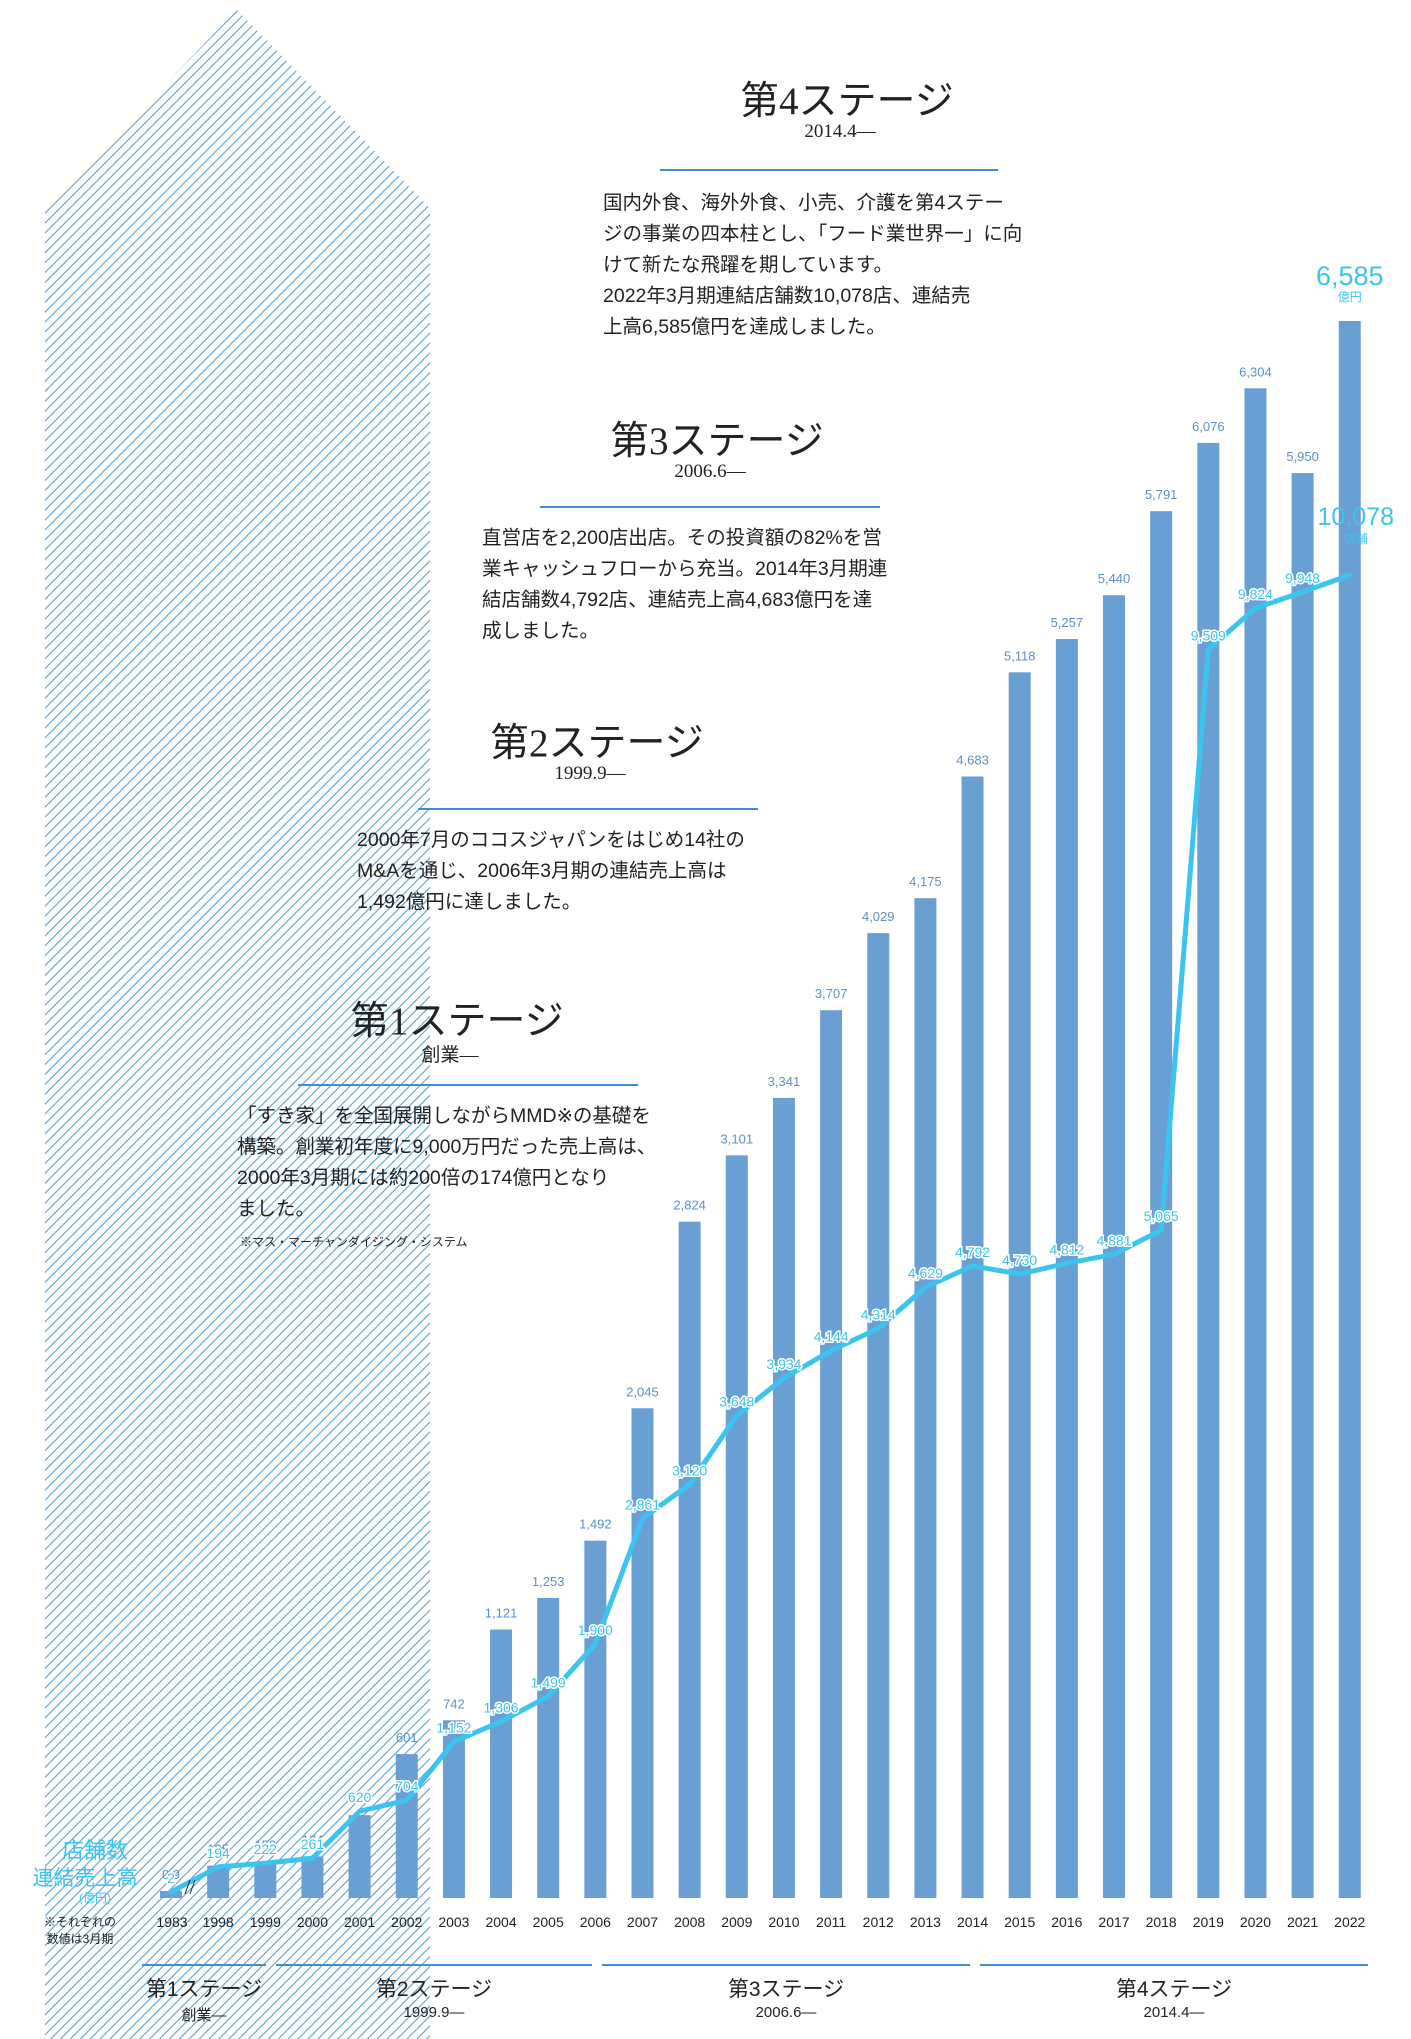  Describe the element at coordinates (878, 1922) in the screenshot. I see `x-tick-2012: 2012` at that location.